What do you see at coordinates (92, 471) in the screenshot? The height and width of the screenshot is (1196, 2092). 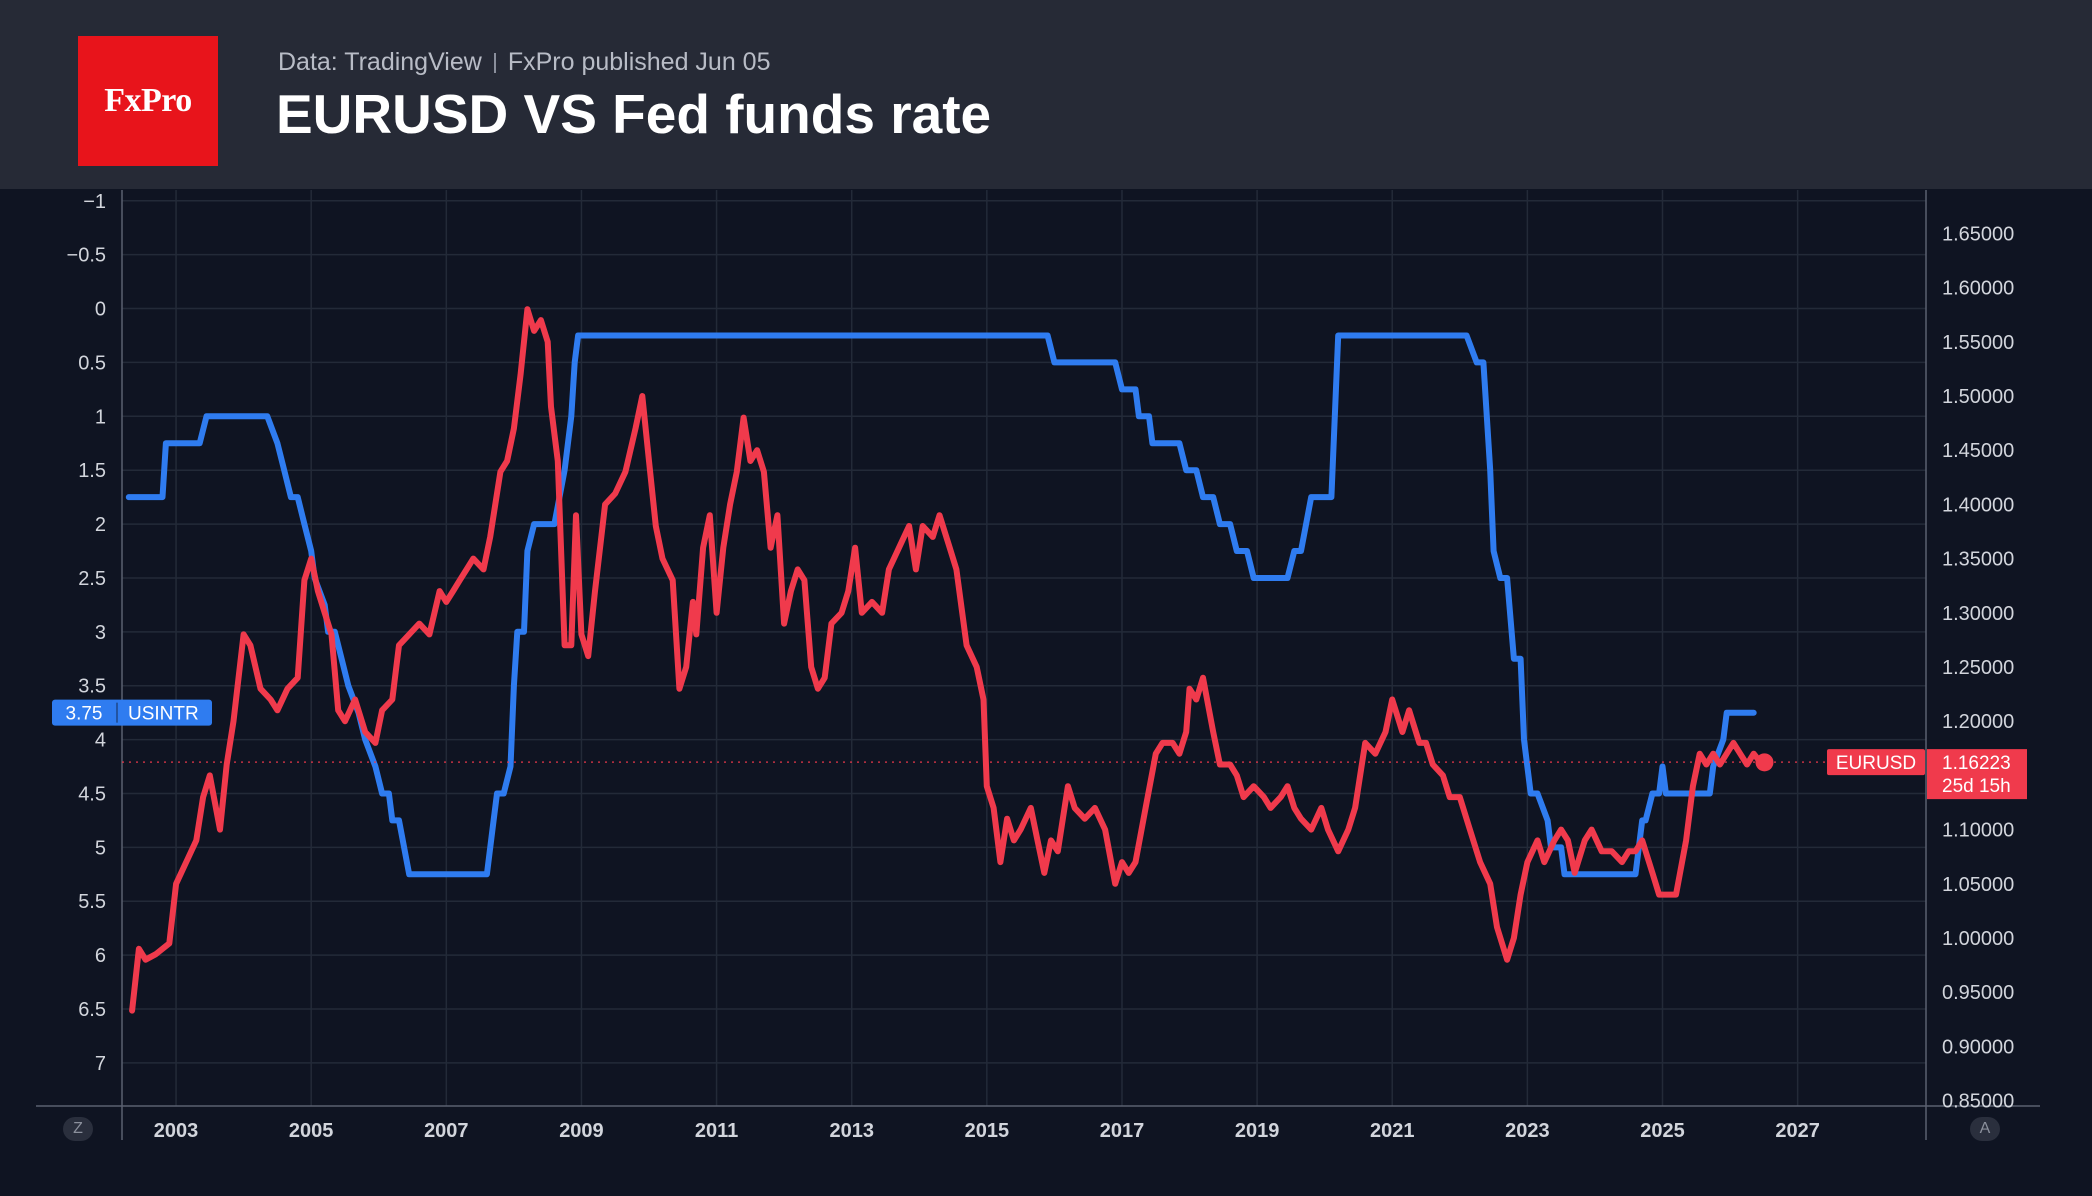 I see `left-axis-tick-label: 1.5` at bounding box center [92, 471].